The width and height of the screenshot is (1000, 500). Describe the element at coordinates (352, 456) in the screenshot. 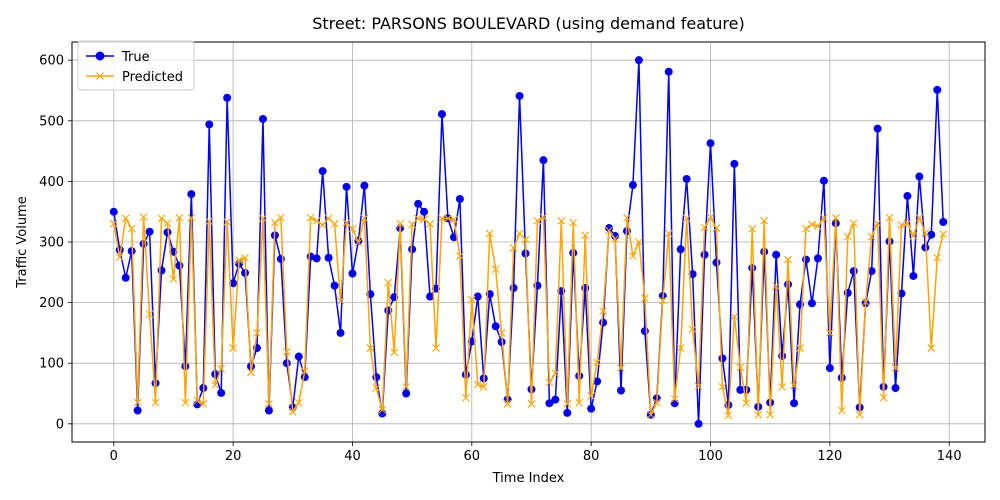

I see `x-tick-label: 40` at that location.